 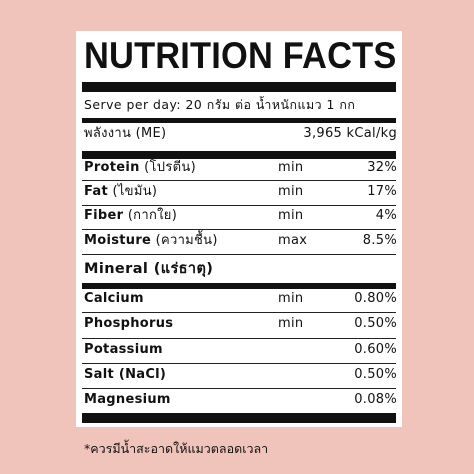 I want to click on nutrient-qualifier-moisture: max, so click(x=293, y=240).